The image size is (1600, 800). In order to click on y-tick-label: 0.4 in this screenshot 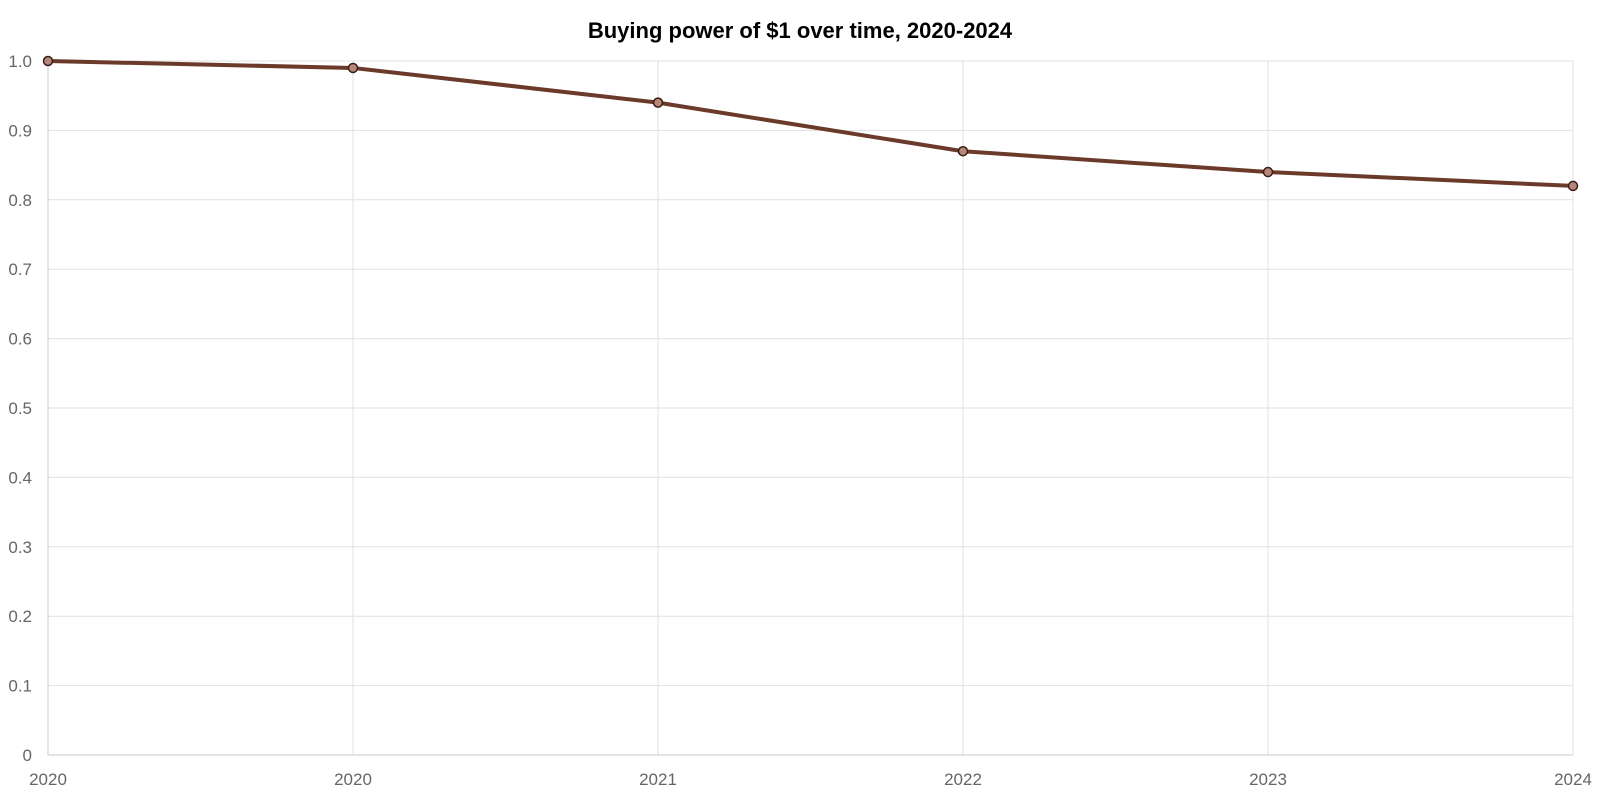, I will do `click(20, 477)`.